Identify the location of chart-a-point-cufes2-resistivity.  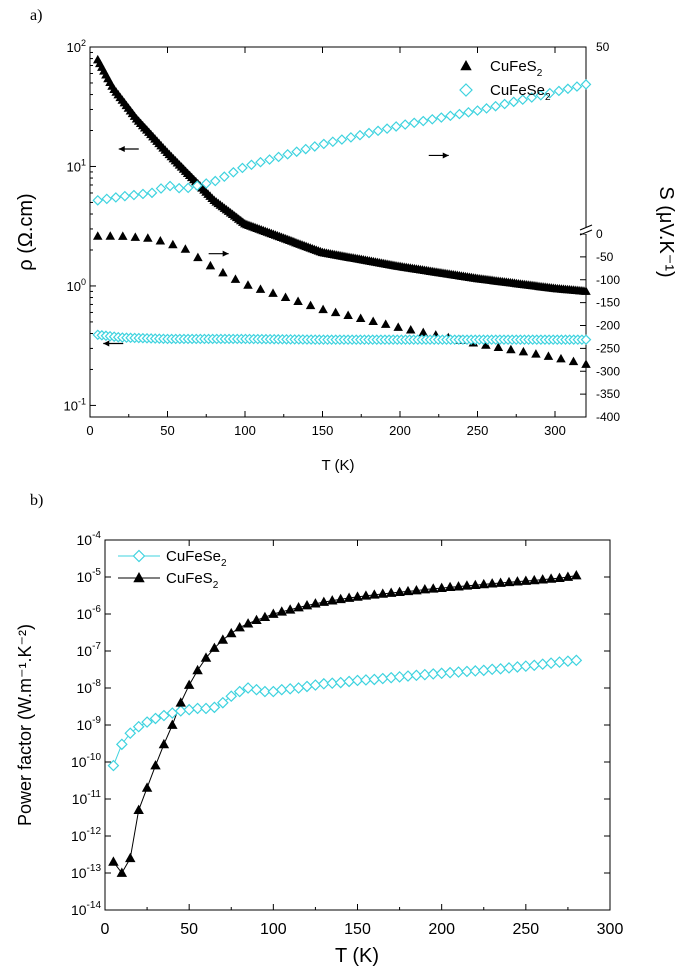
(586, 290).